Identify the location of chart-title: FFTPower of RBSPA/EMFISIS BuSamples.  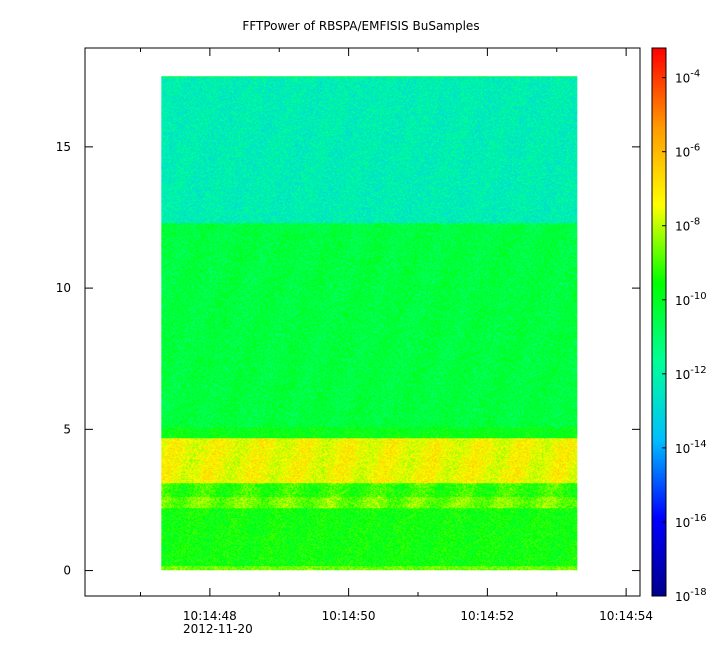
(360, 26).